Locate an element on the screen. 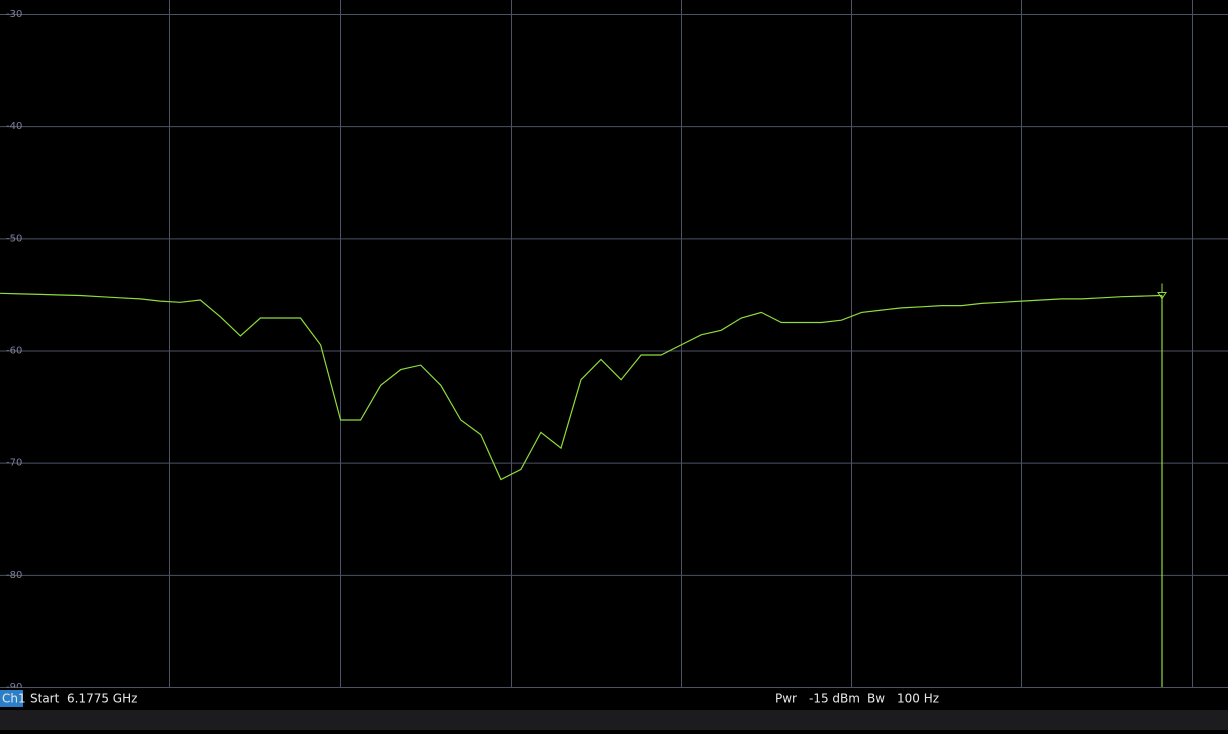 Image resolution: width=1228 pixels, height=734 pixels. power-value: -15 dBm is located at coordinates (834, 699).